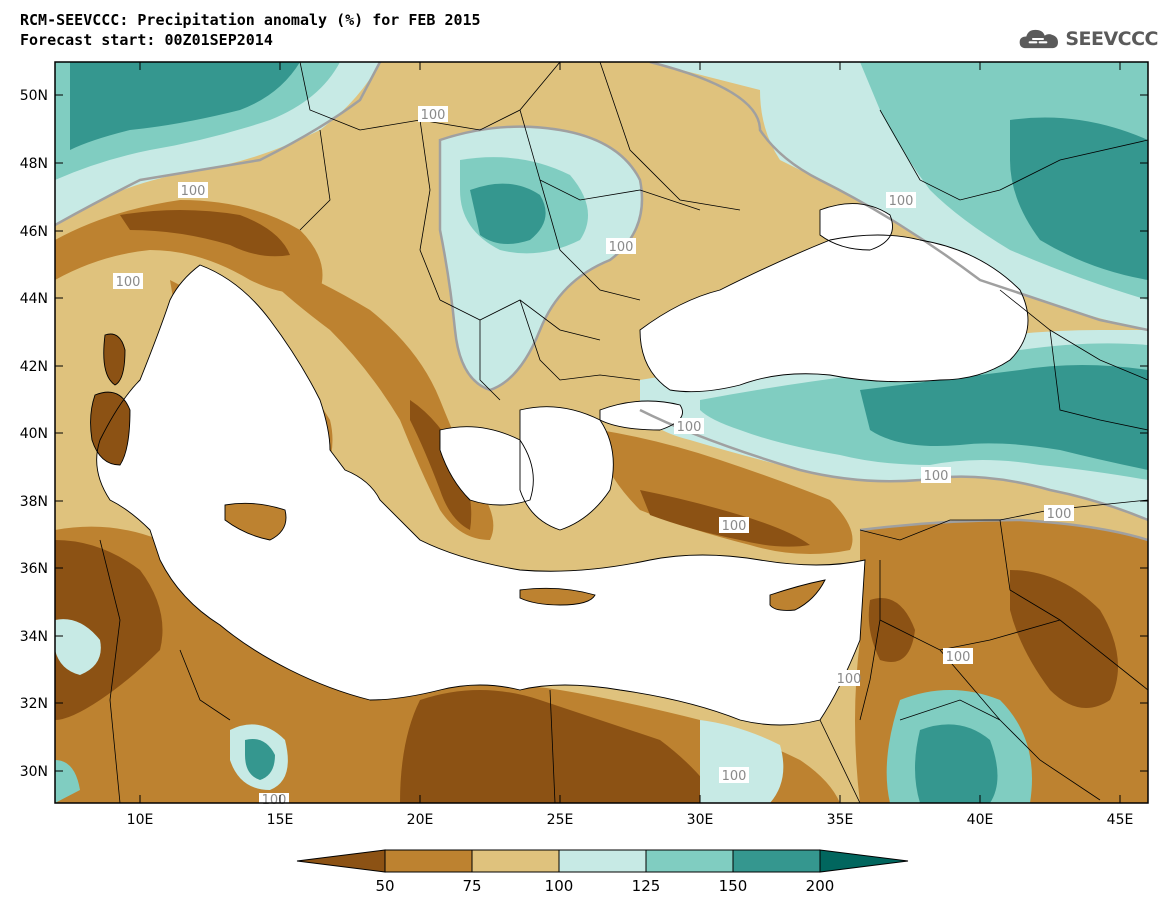 This screenshot has height=907, width=1165. What do you see at coordinates (34, 232) in the screenshot?
I see `lat-label: 46N` at bounding box center [34, 232].